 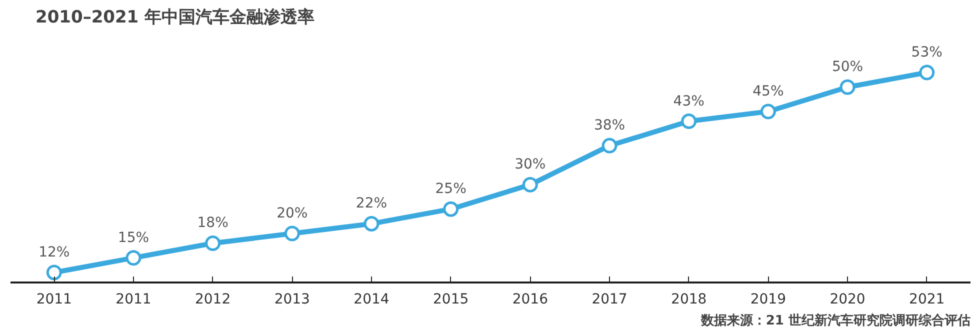 What do you see at coordinates (292, 300) in the screenshot?
I see `x-tick-label: 2013` at bounding box center [292, 300].